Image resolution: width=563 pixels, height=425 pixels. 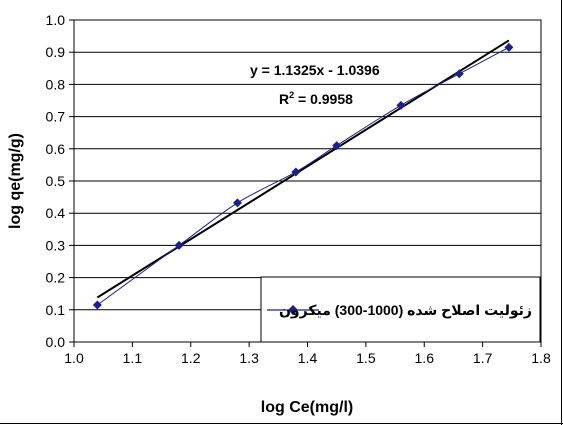 I want to click on x-axis-ticks: 1.0 1.1 1.2 1.3 1.4 1.5 1.6 1.7 1.8, so click(x=307, y=354).